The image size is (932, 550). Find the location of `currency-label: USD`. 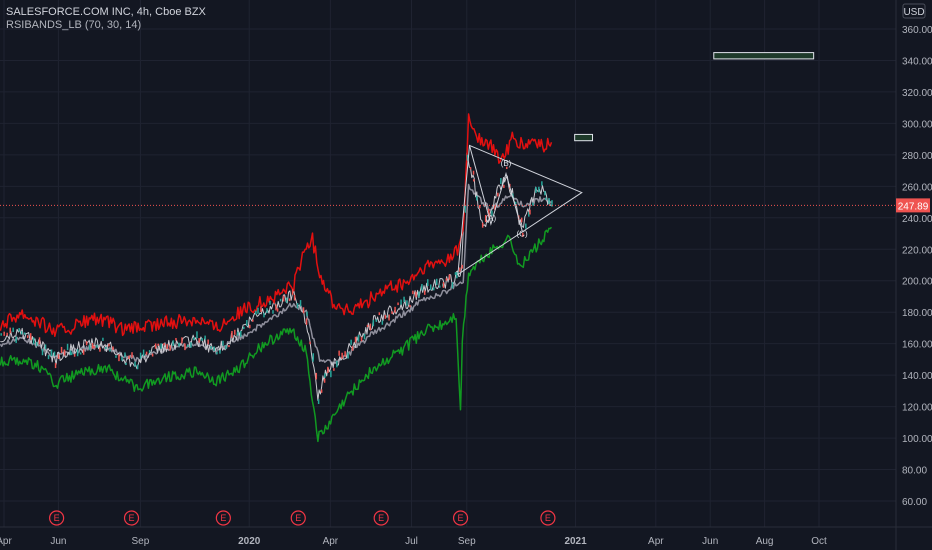

currency-label: USD is located at coordinates (913, 12).